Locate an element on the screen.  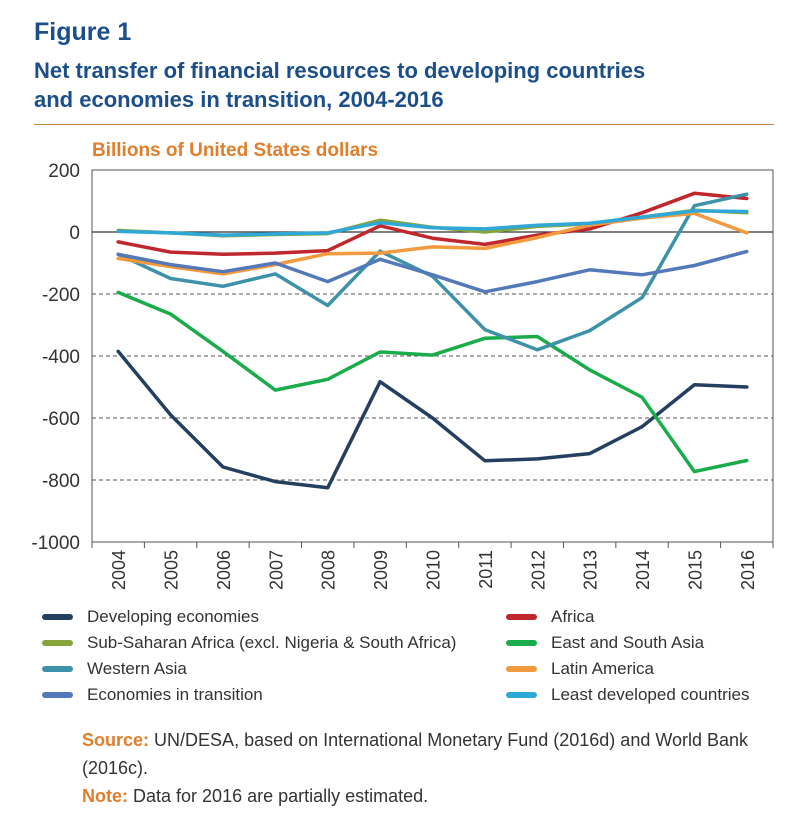
legend-item-7: Least developed countries is located at coordinates (627, 695).